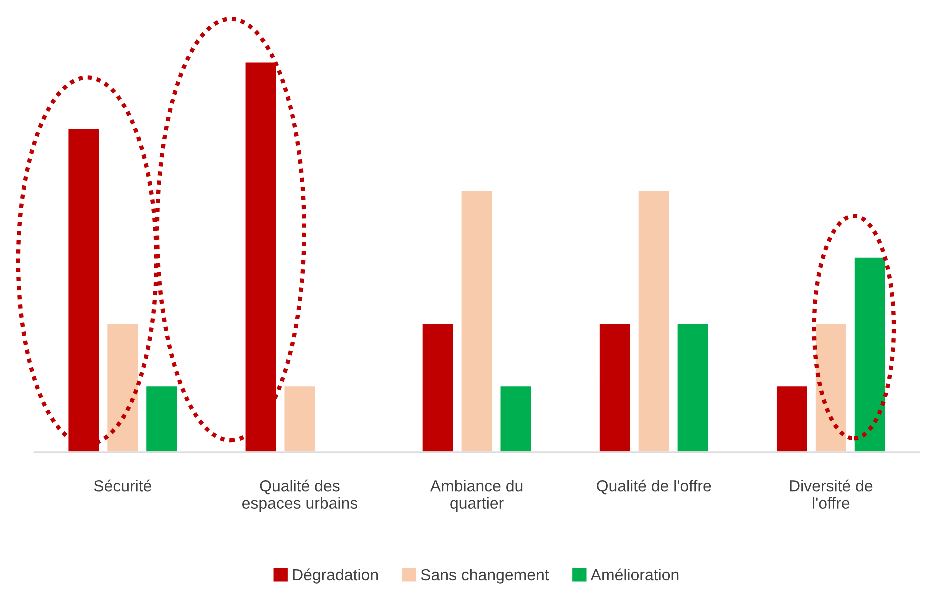 The image size is (929, 592). What do you see at coordinates (831, 494) in the screenshot?
I see `x-tick-label: Diversité de l'offre` at bounding box center [831, 494].